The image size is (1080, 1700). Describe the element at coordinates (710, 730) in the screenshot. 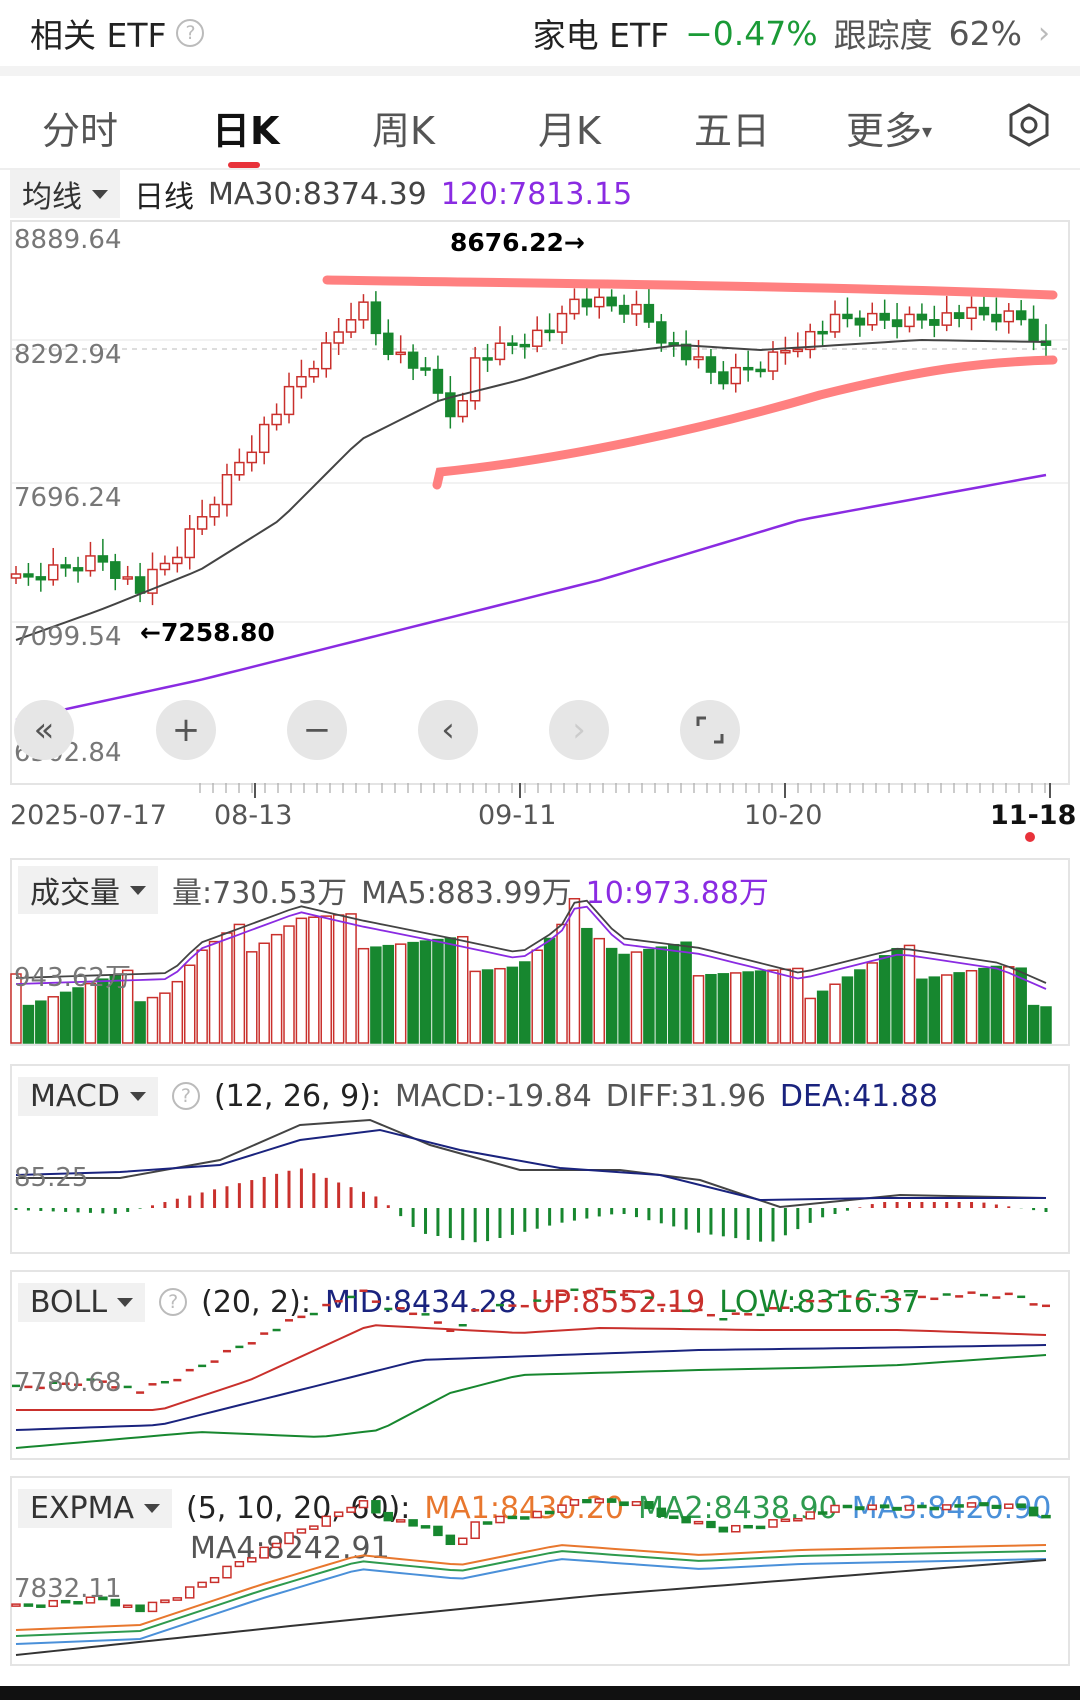

I see `fullscreen-icon` at that location.